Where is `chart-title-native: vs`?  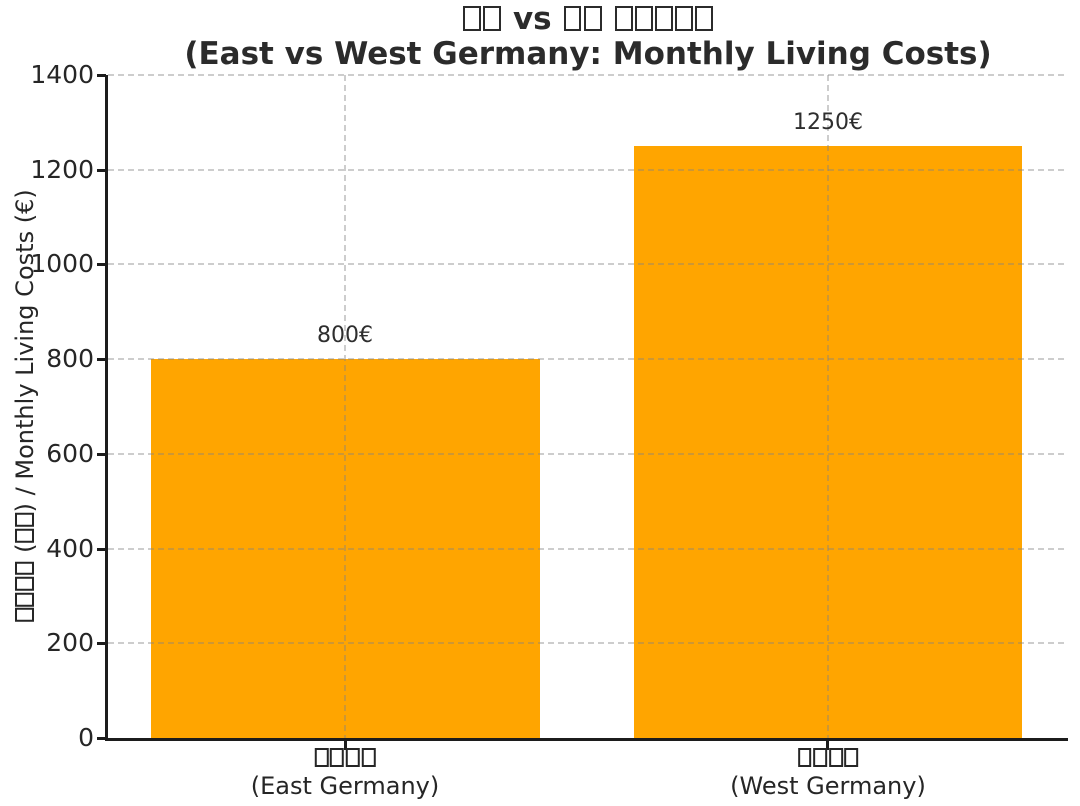 chart-title-native: vs is located at coordinates (588, 19).